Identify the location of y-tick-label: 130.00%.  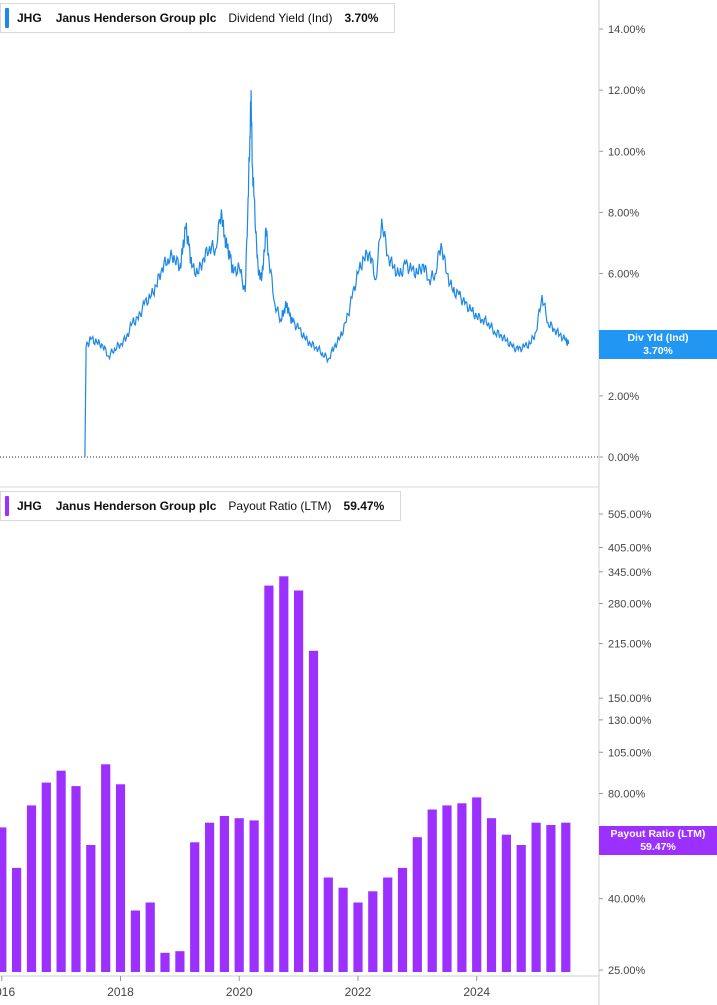
(630, 721).